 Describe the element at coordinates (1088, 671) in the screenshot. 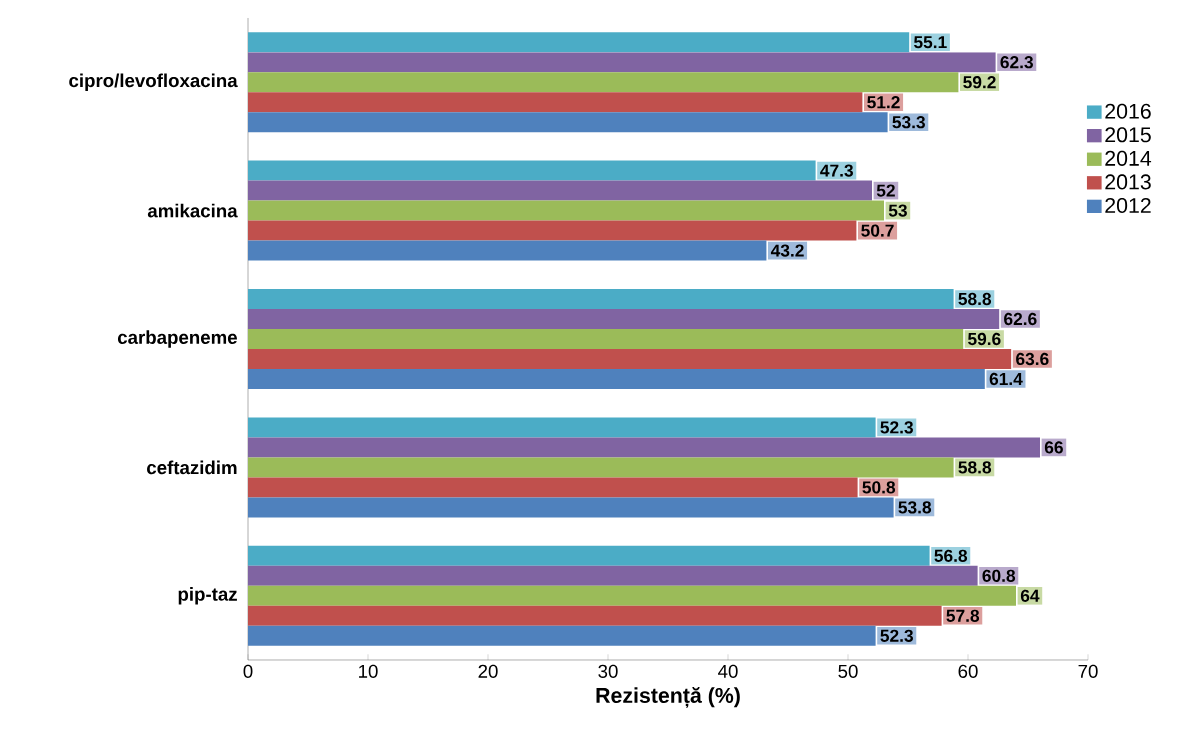

I see `x-tick-label: 70` at that location.